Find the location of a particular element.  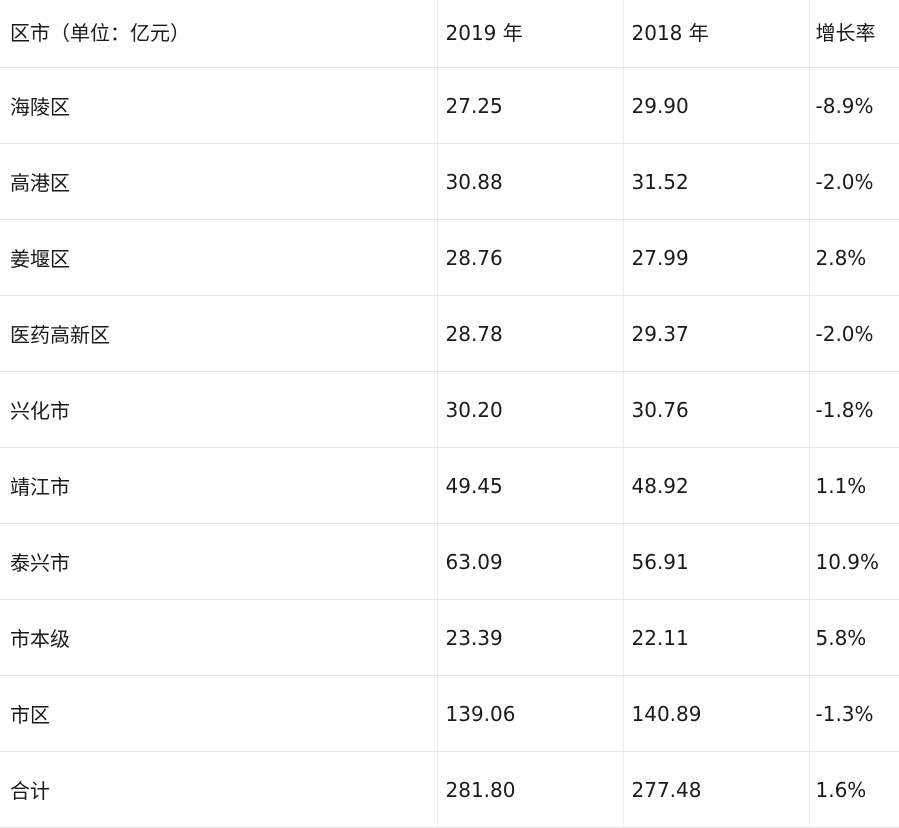

cell-2018: 30.76 is located at coordinates (716, 409).